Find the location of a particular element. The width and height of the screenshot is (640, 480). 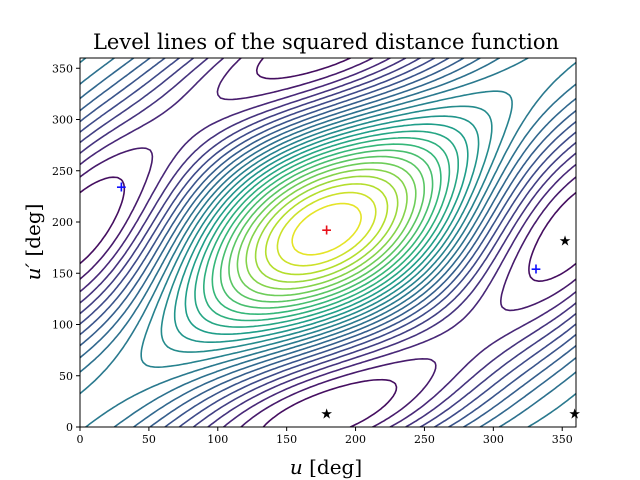

y-tick-label: 300 is located at coordinates (62, 120).